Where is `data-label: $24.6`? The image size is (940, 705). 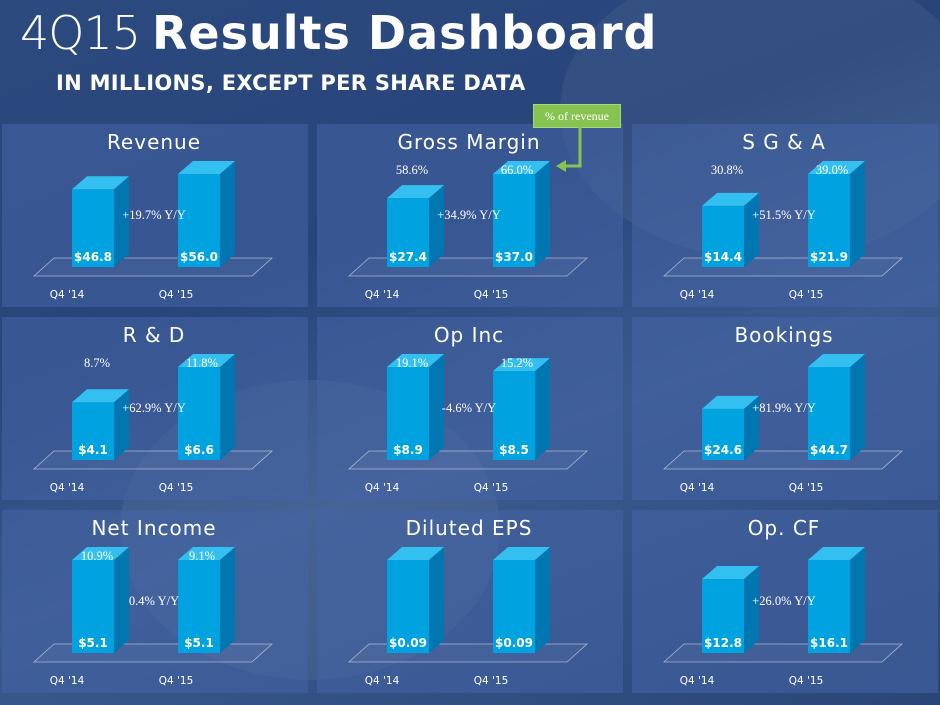 data-label: $24.6 is located at coordinates (723, 450).